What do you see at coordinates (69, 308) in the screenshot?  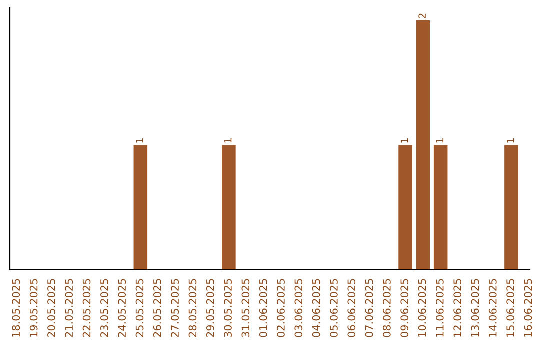 I see `x-tick-label: 21.05.2025` at bounding box center [69, 308].